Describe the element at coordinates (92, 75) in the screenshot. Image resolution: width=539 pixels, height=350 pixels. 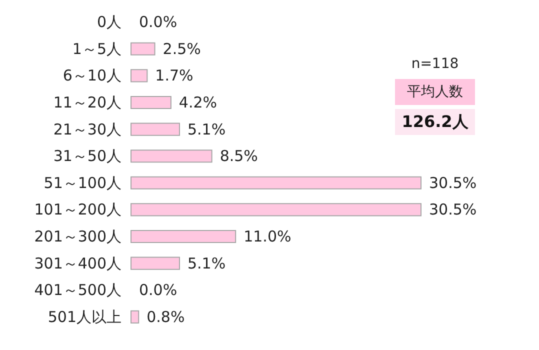
I see `y-tick-label: 6～10人` at that location.